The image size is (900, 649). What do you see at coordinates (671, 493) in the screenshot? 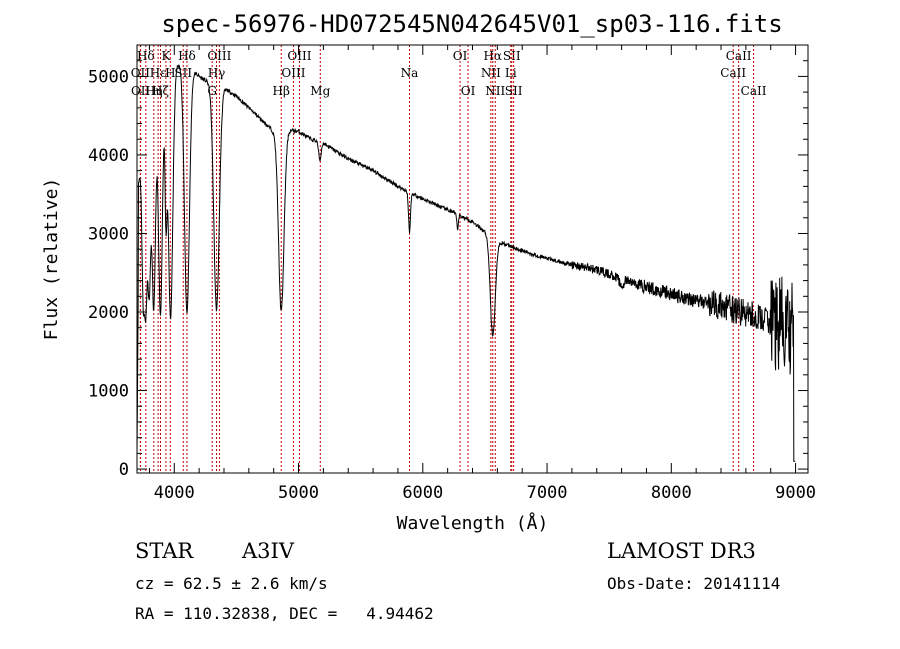
I see `x-tick-label: 8000` at bounding box center [671, 493].